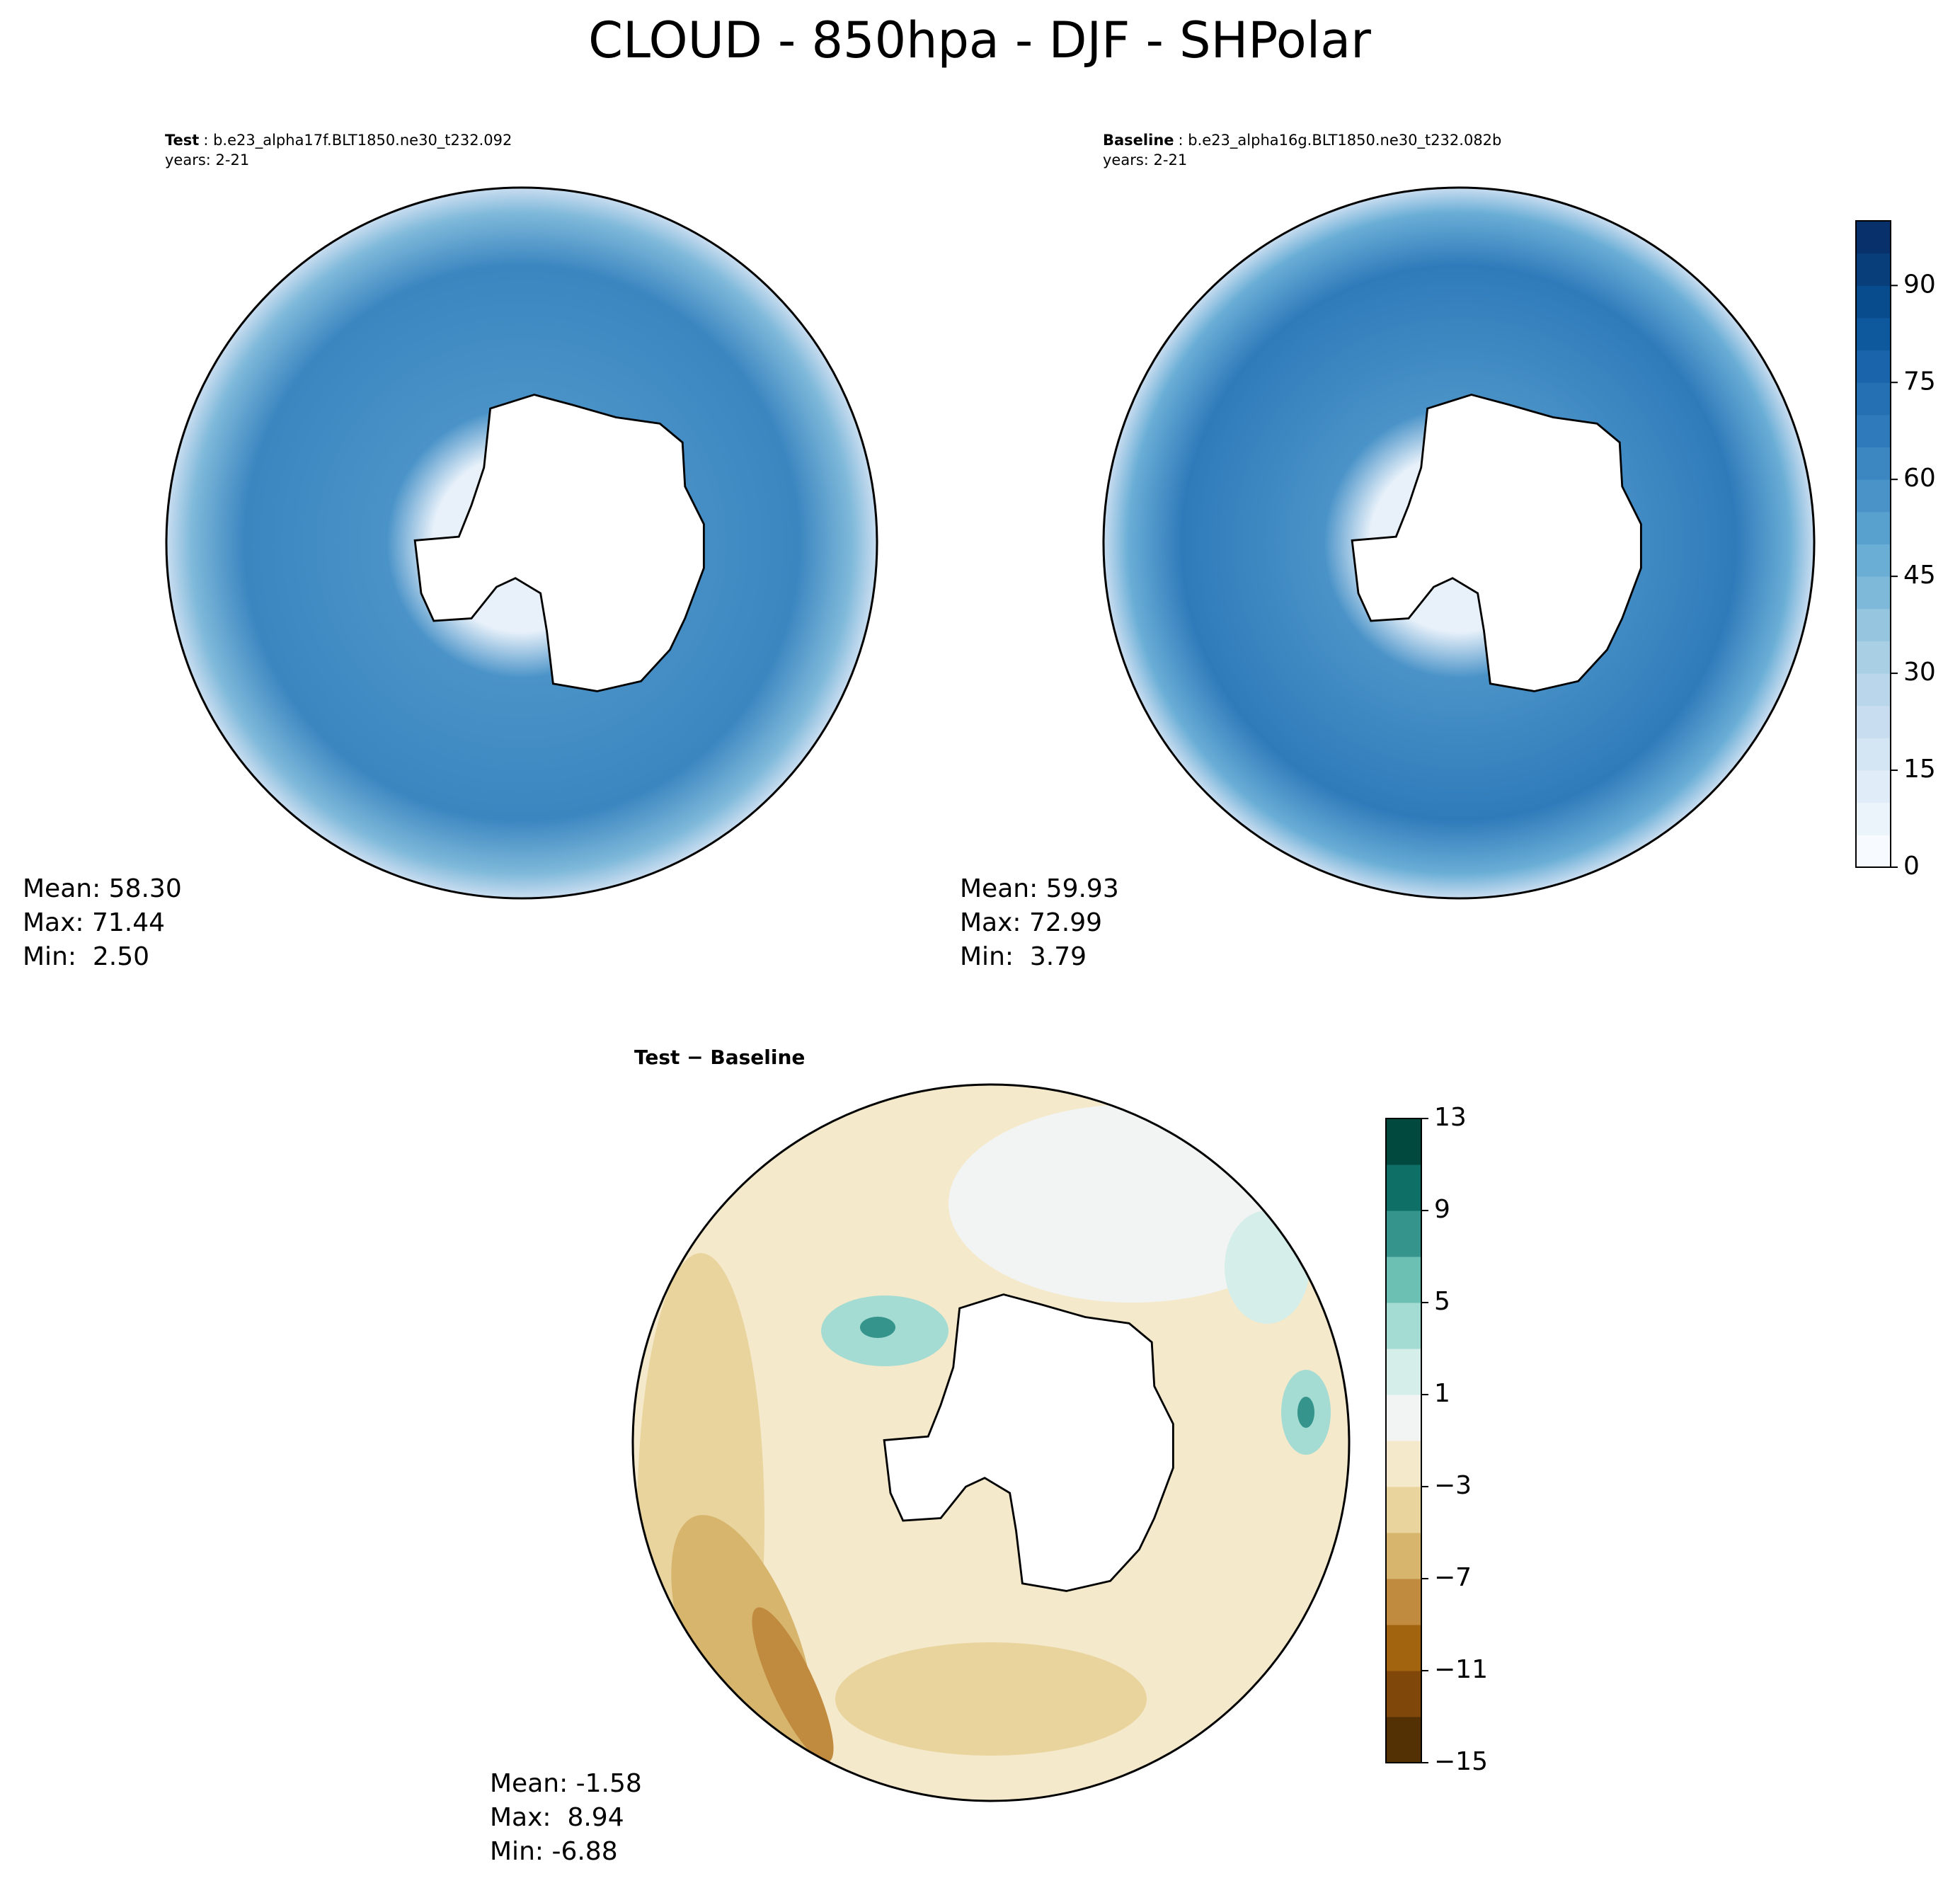 The image size is (1960, 1888). Describe the element at coordinates (1442, 1394) in the screenshot. I see `tick-label: 1` at that location.